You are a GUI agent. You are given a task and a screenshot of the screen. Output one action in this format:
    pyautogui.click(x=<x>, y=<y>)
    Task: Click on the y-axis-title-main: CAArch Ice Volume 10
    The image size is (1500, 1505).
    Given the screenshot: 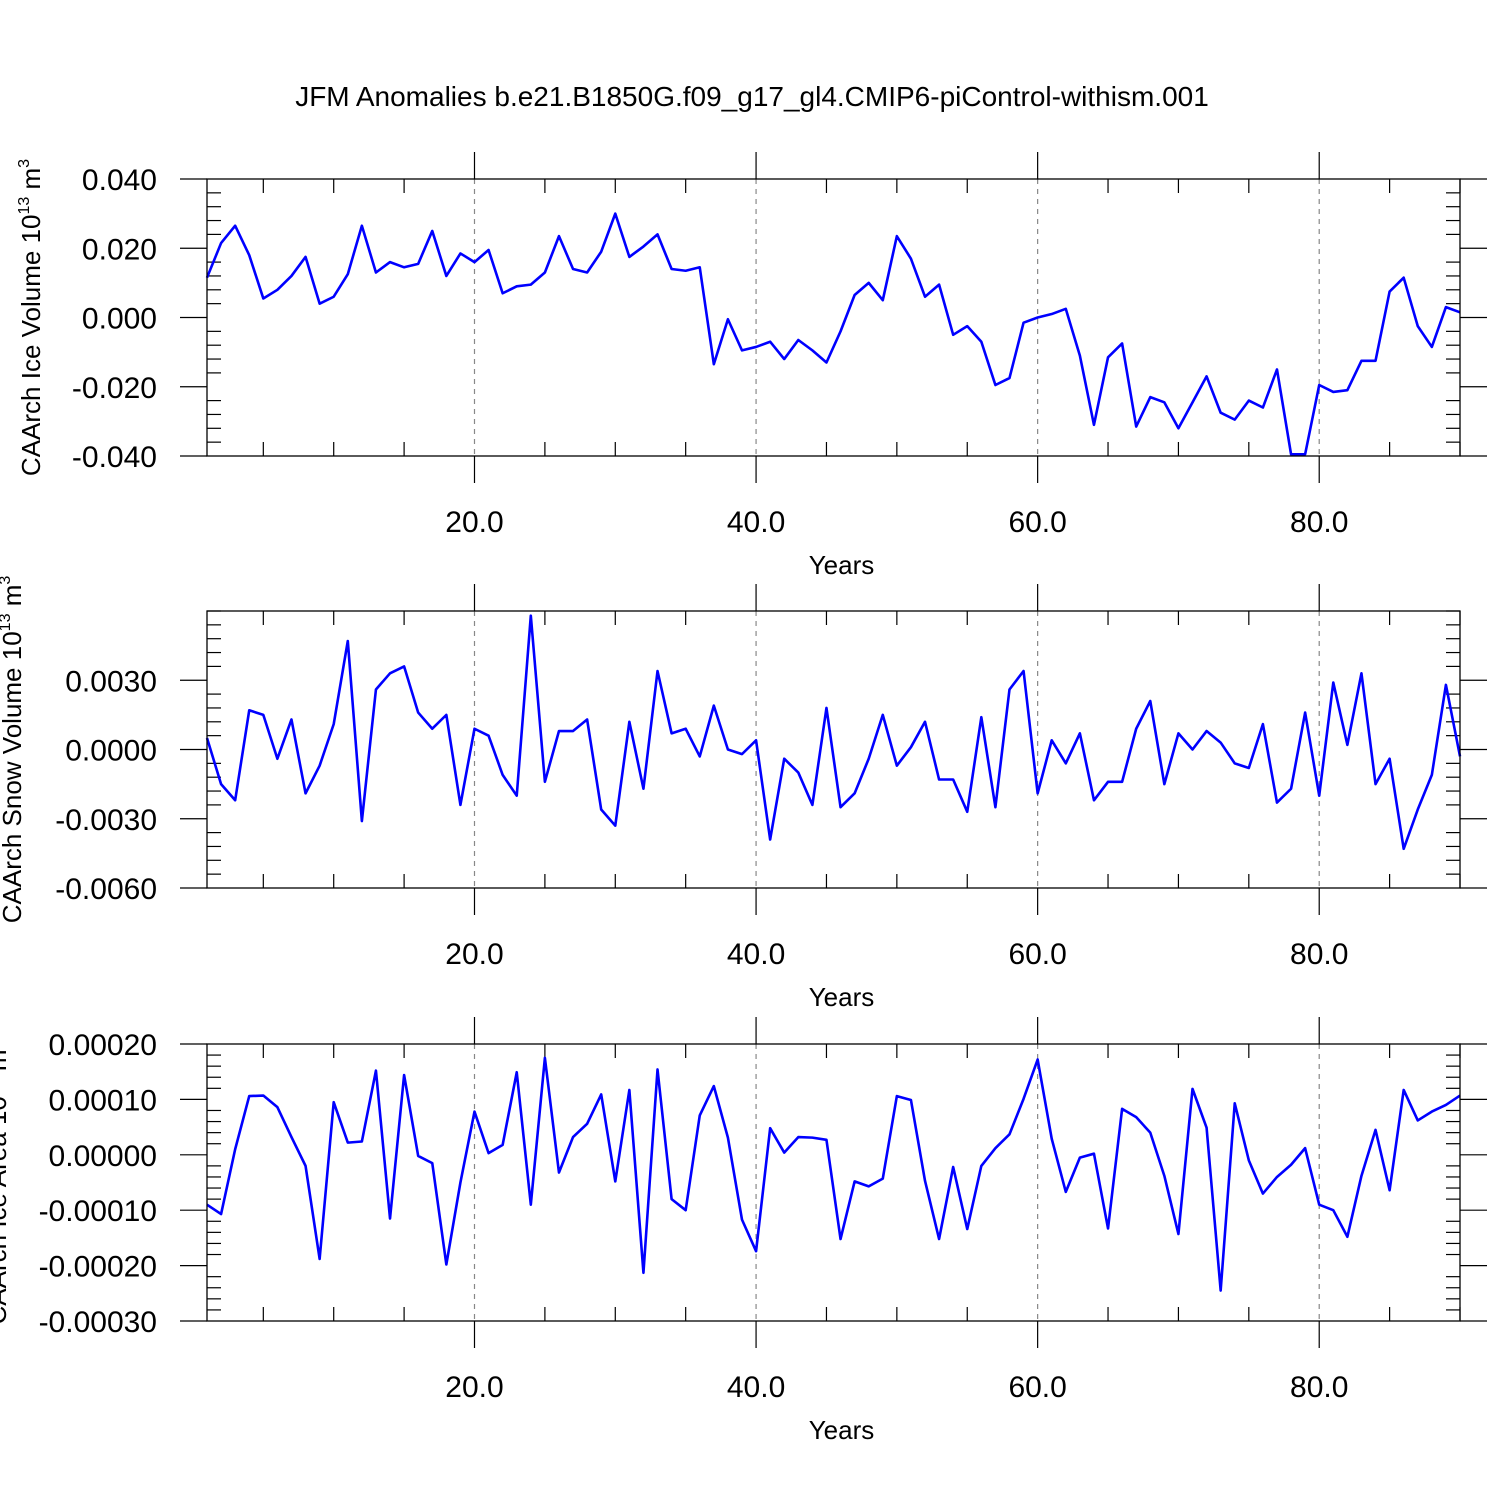 What is the action you would take?
    pyautogui.click(x=31, y=346)
    